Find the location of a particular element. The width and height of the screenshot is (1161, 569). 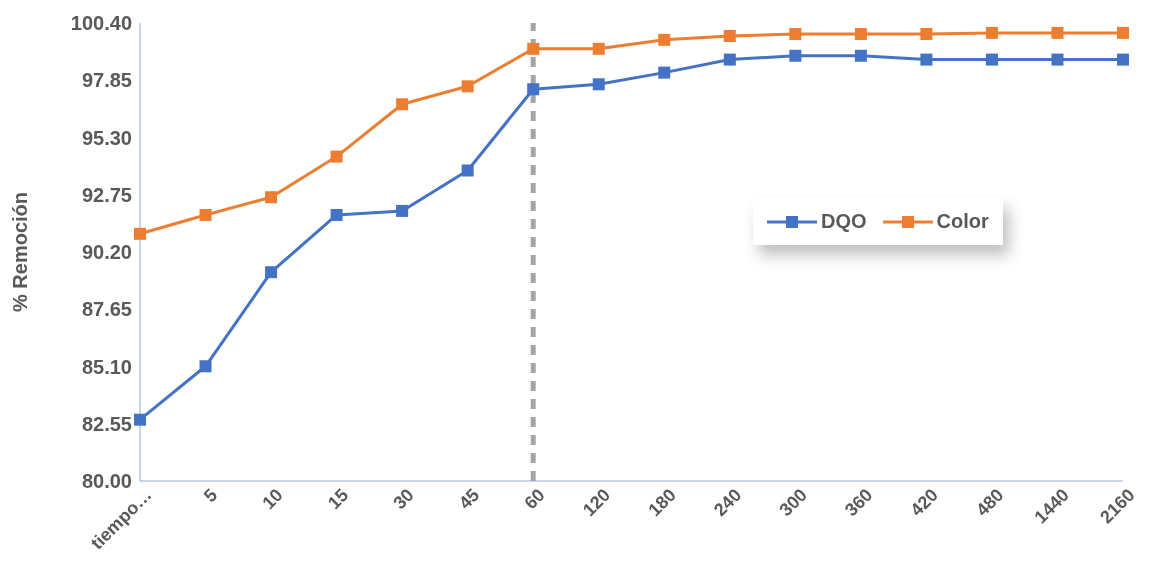

x-tick-label: 360 is located at coordinates (859, 502).